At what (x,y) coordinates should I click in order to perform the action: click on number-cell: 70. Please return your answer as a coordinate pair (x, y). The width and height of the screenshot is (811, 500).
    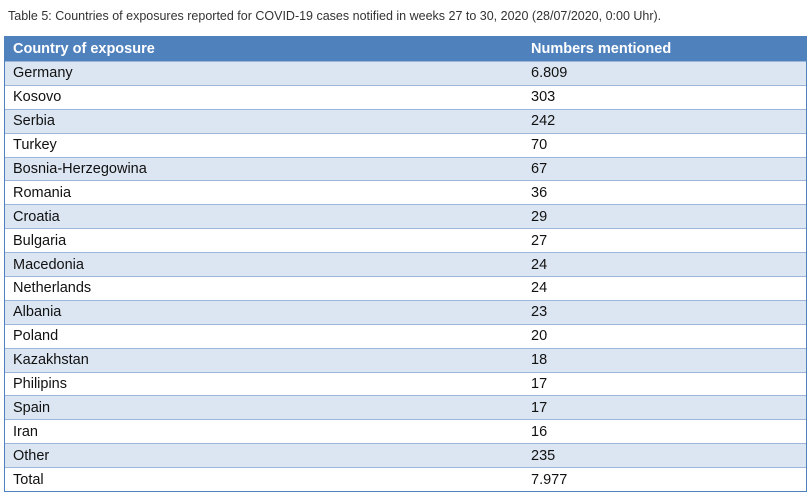
    Looking at the image, I should click on (539, 145).